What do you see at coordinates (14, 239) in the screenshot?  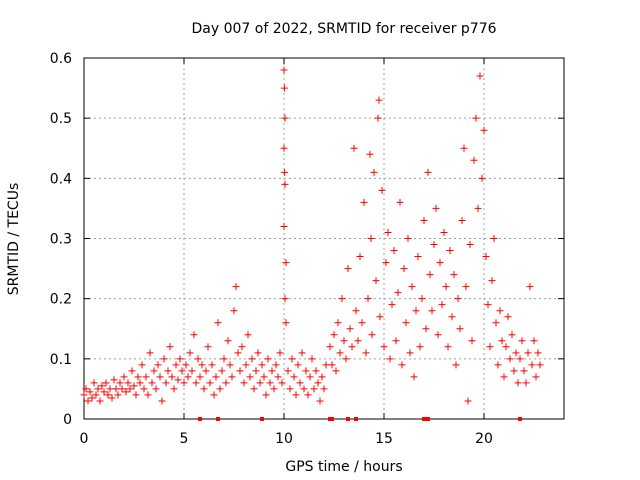 I see `y-axis-label: SRMTID / TECUs` at bounding box center [14, 239].